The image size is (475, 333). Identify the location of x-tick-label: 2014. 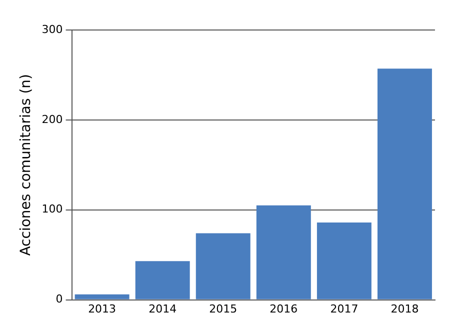
(162, 309).